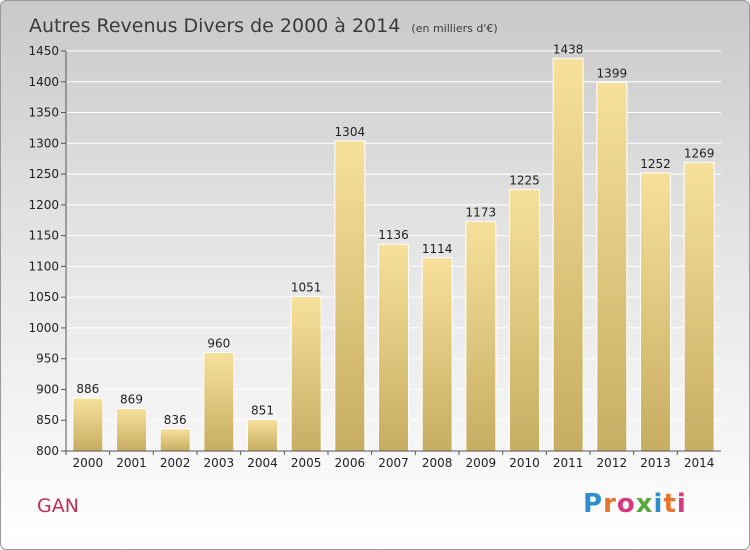  I want to click on bar-2007, so click(393, 347).